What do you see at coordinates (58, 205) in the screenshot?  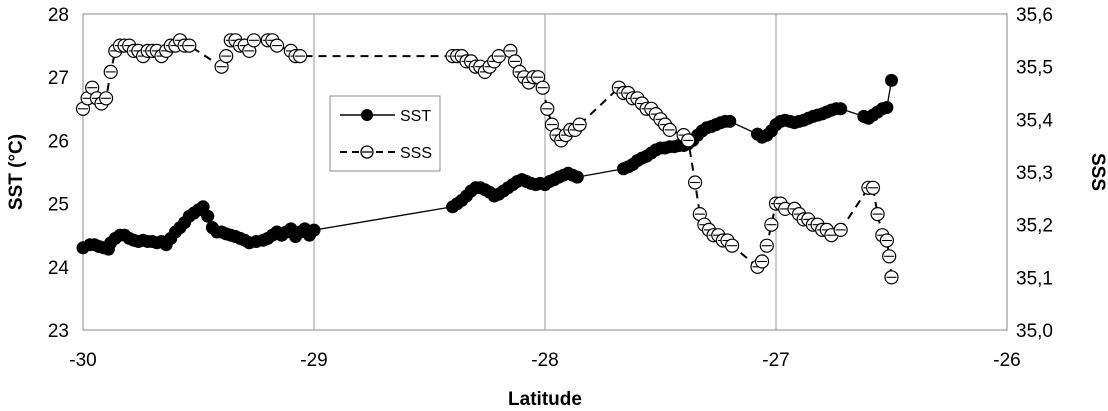 I see `y-left-tick-label: 25` at bounding box center [58, 205].